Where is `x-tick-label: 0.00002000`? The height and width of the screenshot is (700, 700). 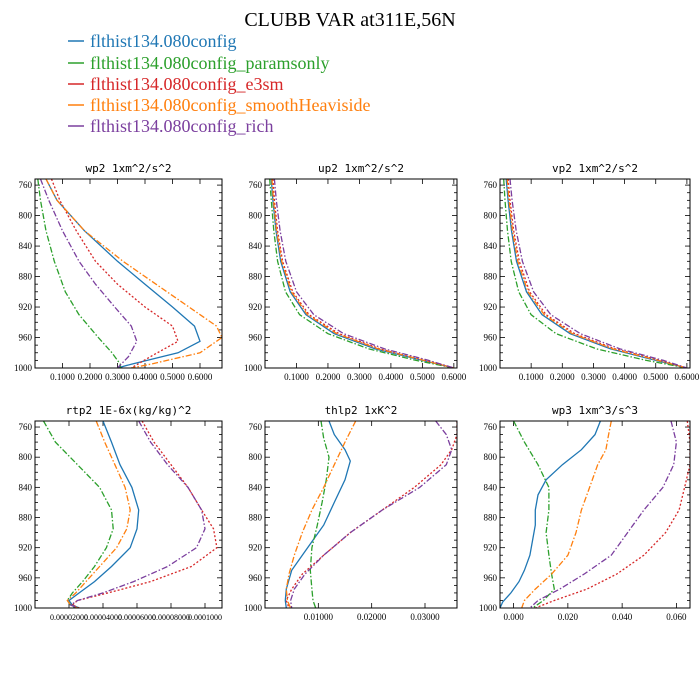 x-tick-label: 0.00002000 is located at coordinates (69, 617).